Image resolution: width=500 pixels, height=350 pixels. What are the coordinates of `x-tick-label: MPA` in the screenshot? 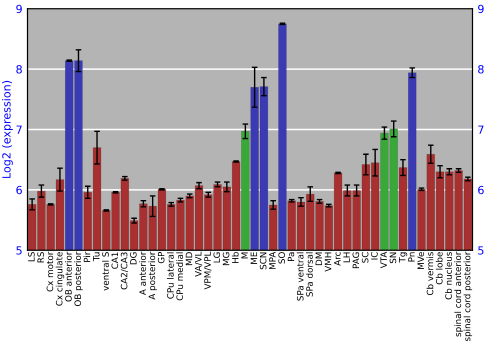 It's located at (272, 261).